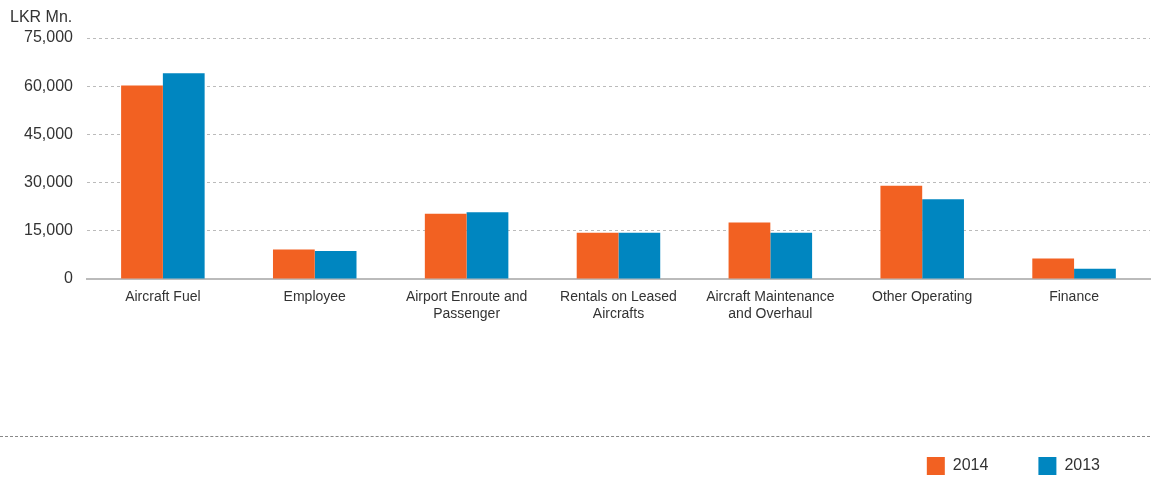 The height and width of the screenshot is (485, 1158). I want to click on y-tick-label: 45,000, so click(49, 133).